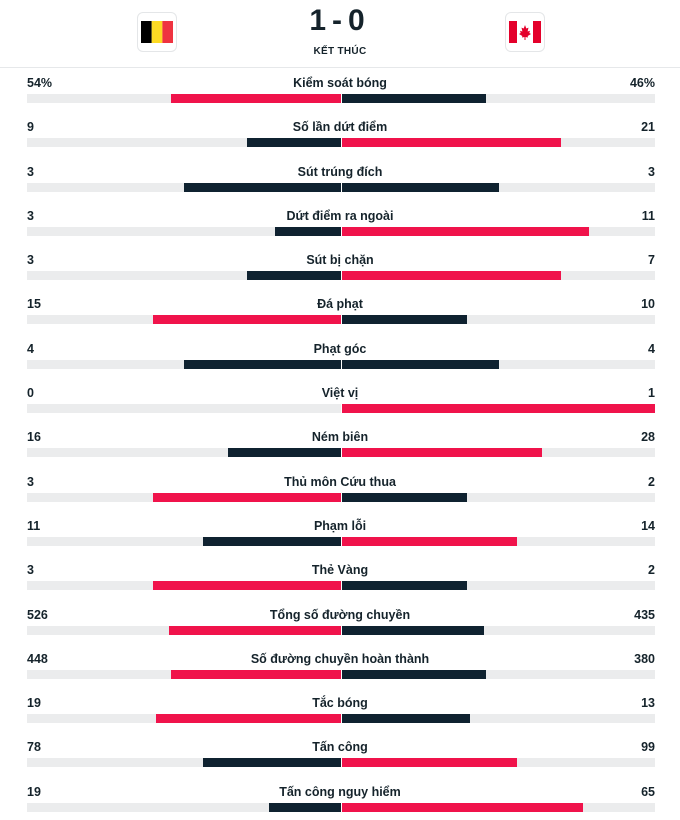 The image size is (680, 820). Describe the element at coordinates (340, 355) in the screenshot. I see `stat-row: 4 Phạt góc 4` at that location.